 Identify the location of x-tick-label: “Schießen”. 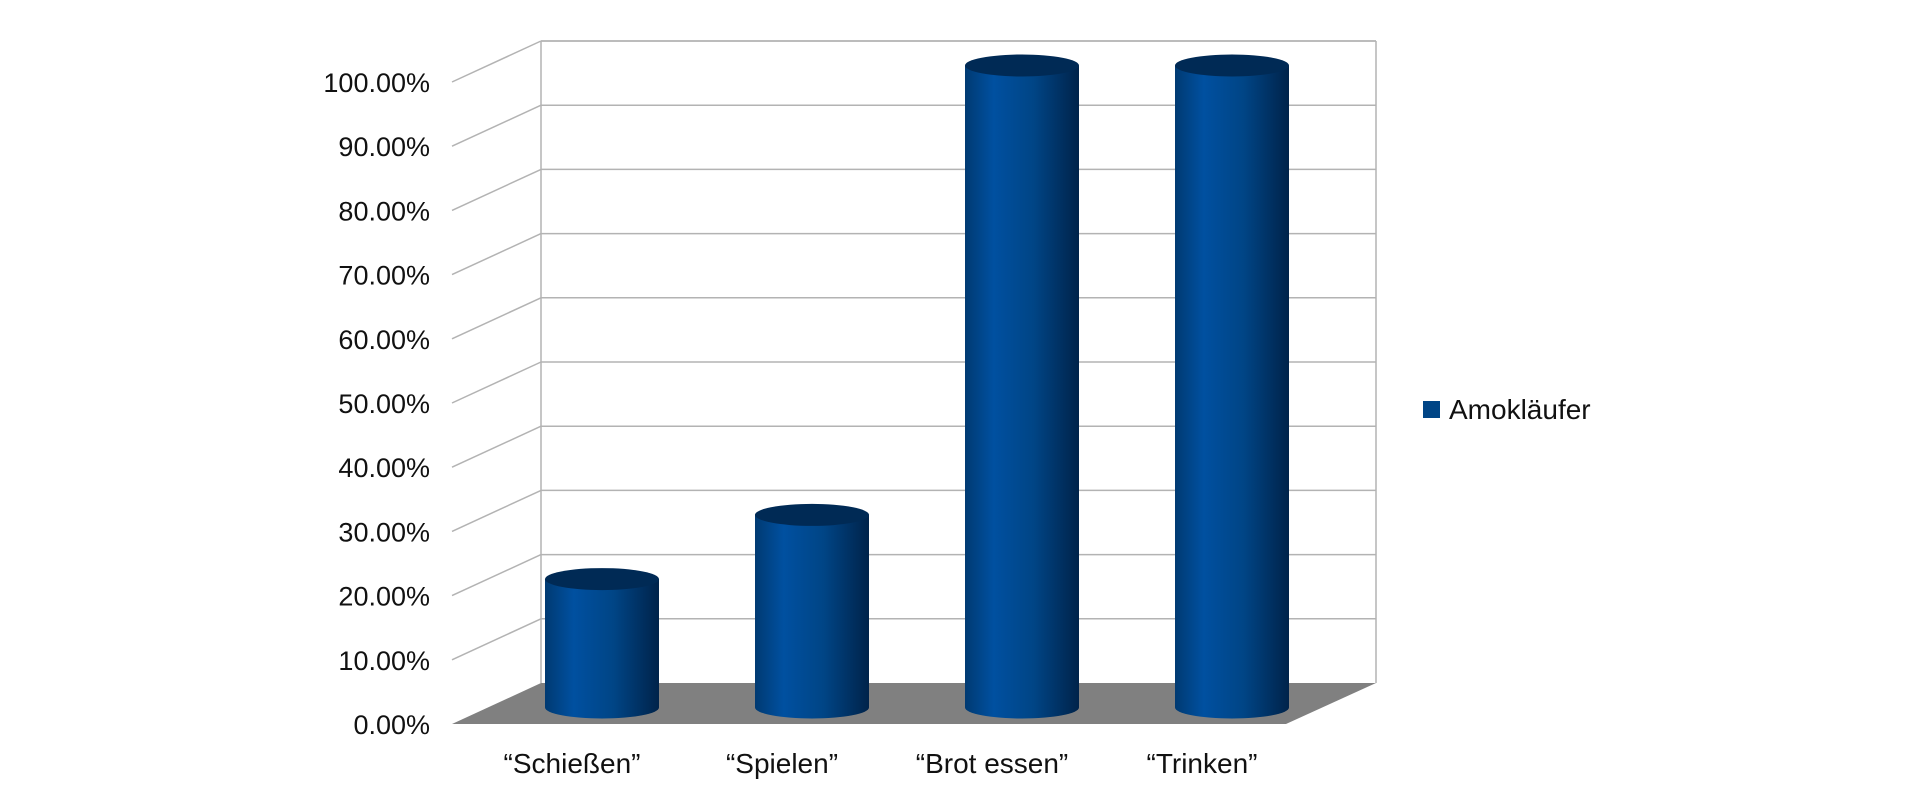
(572, 763).